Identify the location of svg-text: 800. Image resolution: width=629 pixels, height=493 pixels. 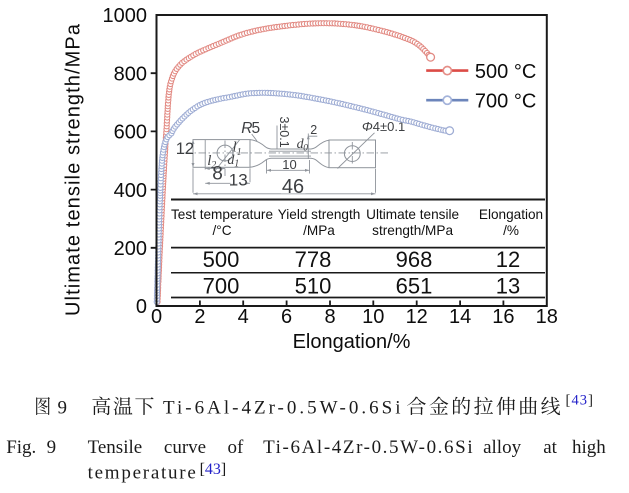
(130, 74).